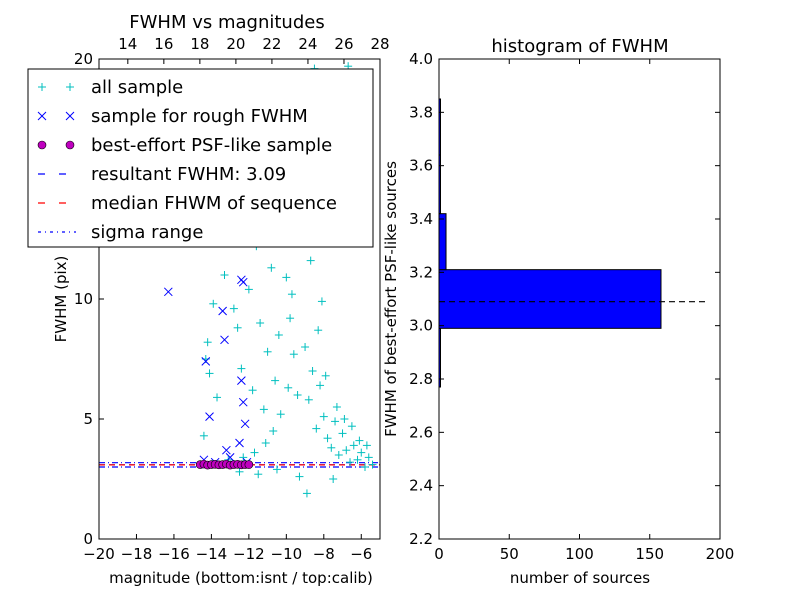 This screenshot has height=600, width=800. I want to click on legend-label-5: sigma range, so click(147, 232).